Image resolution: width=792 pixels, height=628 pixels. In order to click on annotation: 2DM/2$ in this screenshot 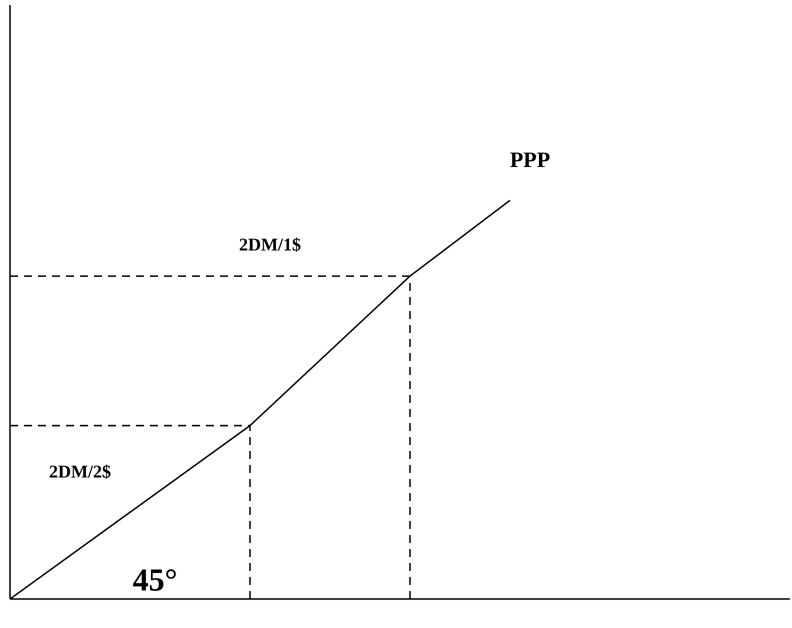, I will do `click(80, 472)`.